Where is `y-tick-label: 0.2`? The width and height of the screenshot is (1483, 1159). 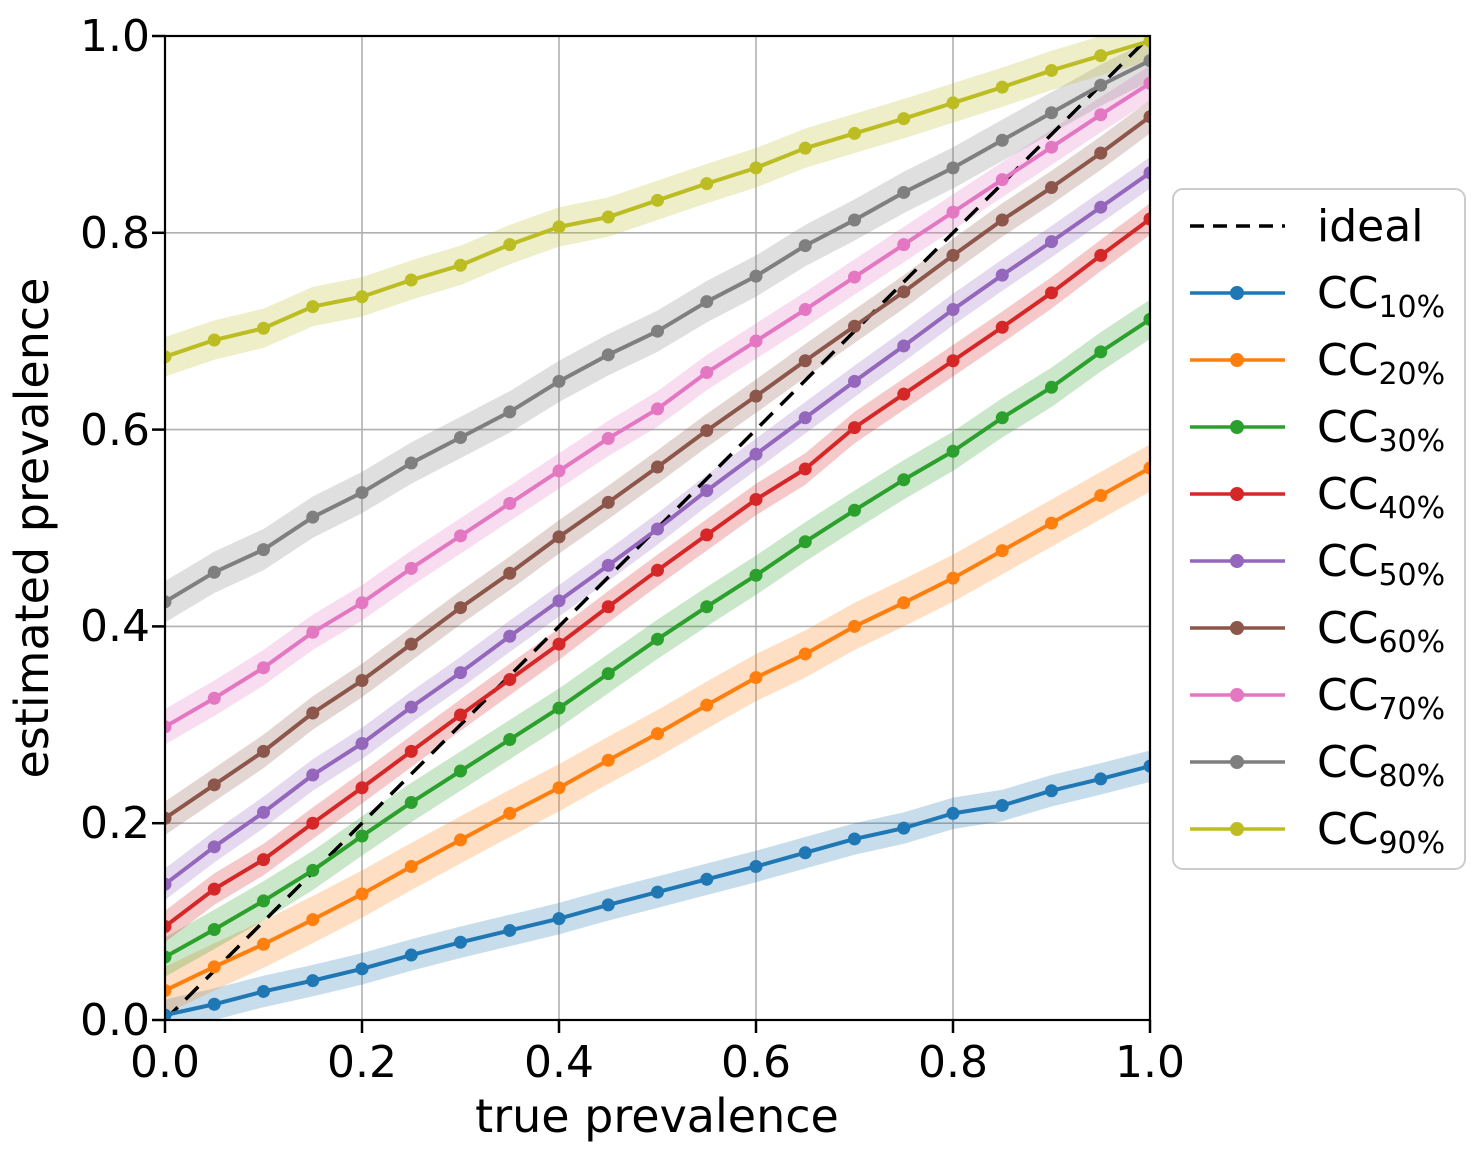
y-tick-label: 0.2 is located at coordinates (115, 823).